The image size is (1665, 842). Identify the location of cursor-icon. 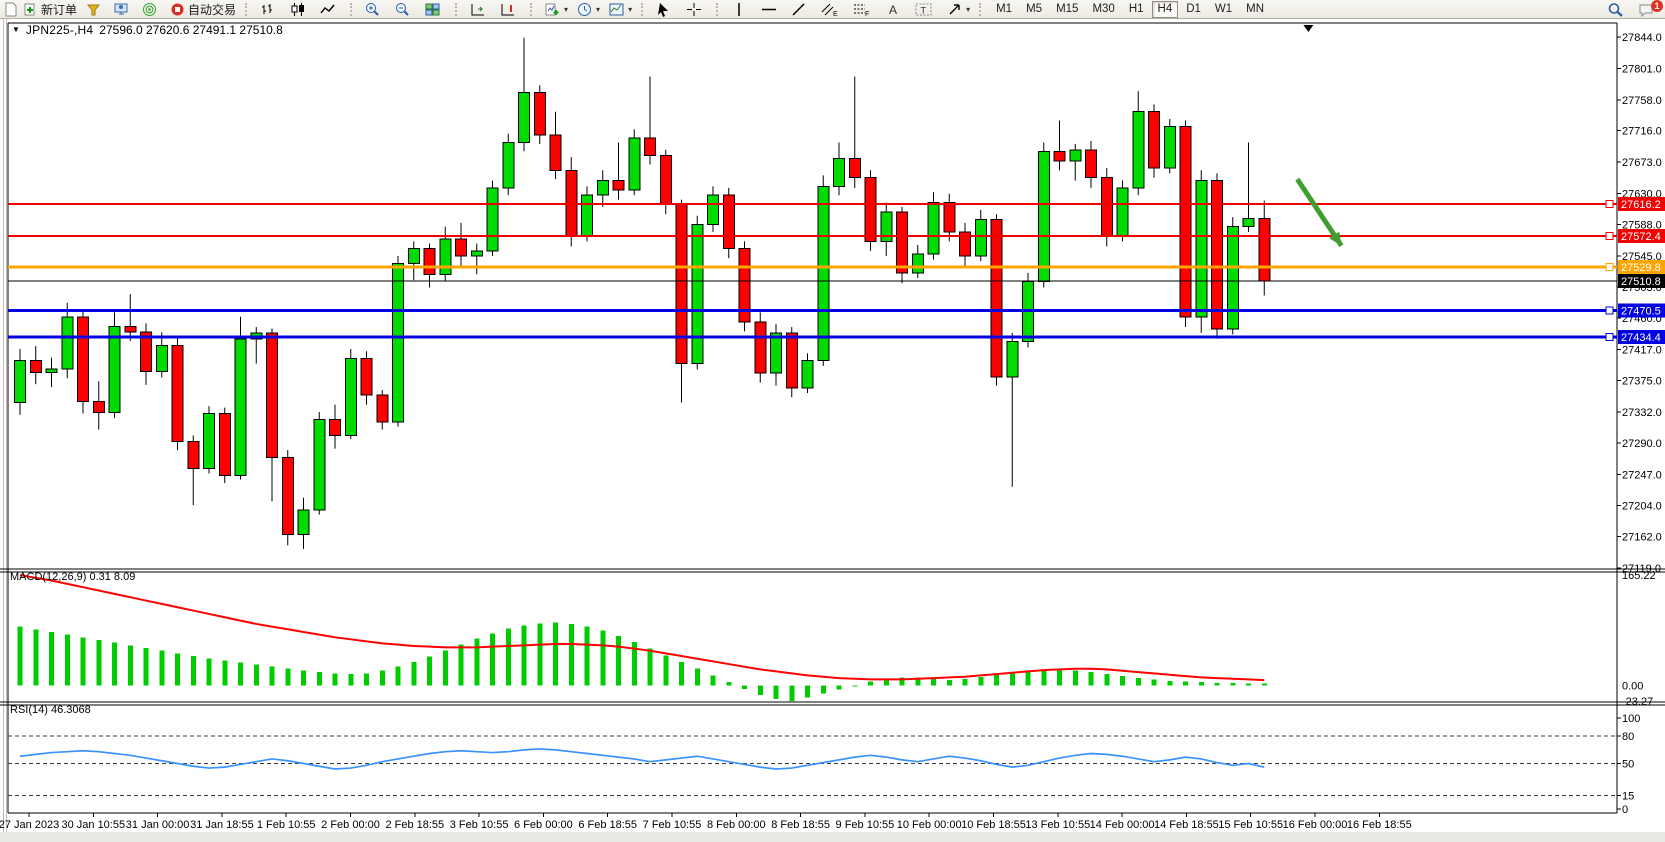
(666, 9).